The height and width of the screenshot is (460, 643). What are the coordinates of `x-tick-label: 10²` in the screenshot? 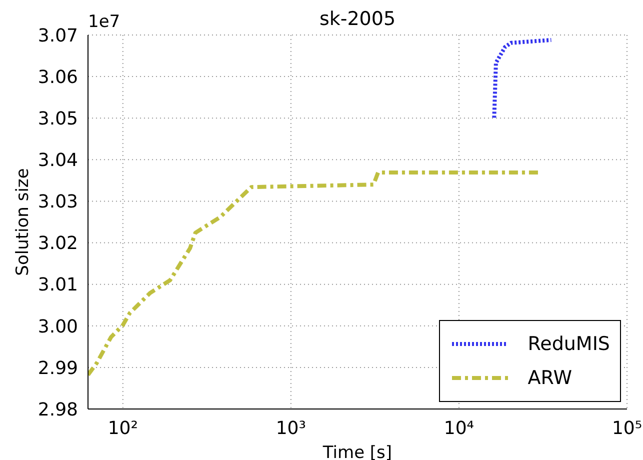 It's located at (123, 428).